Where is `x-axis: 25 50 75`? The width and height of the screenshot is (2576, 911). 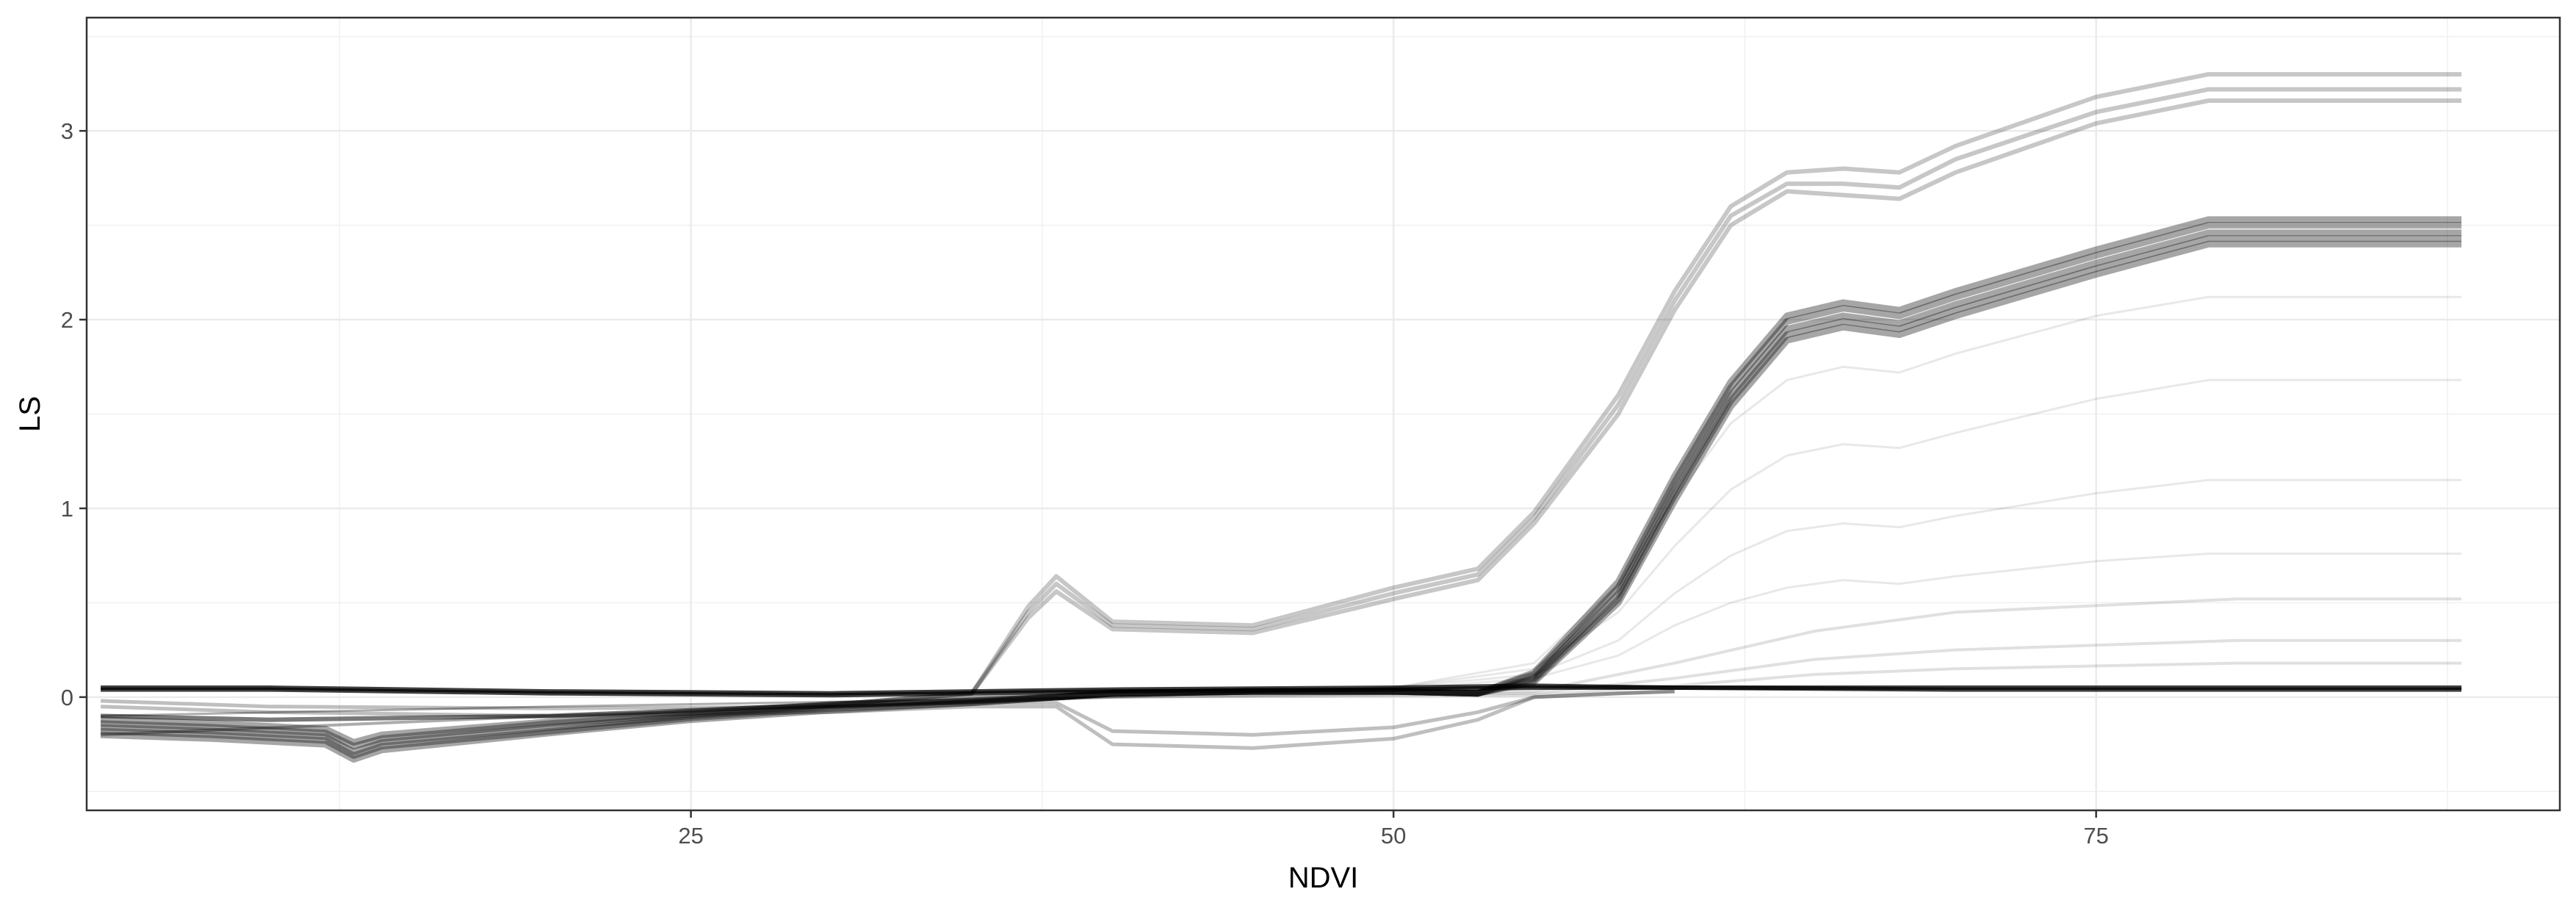 x-axis: 25 50 75 is located at coordinates (1394, 829).